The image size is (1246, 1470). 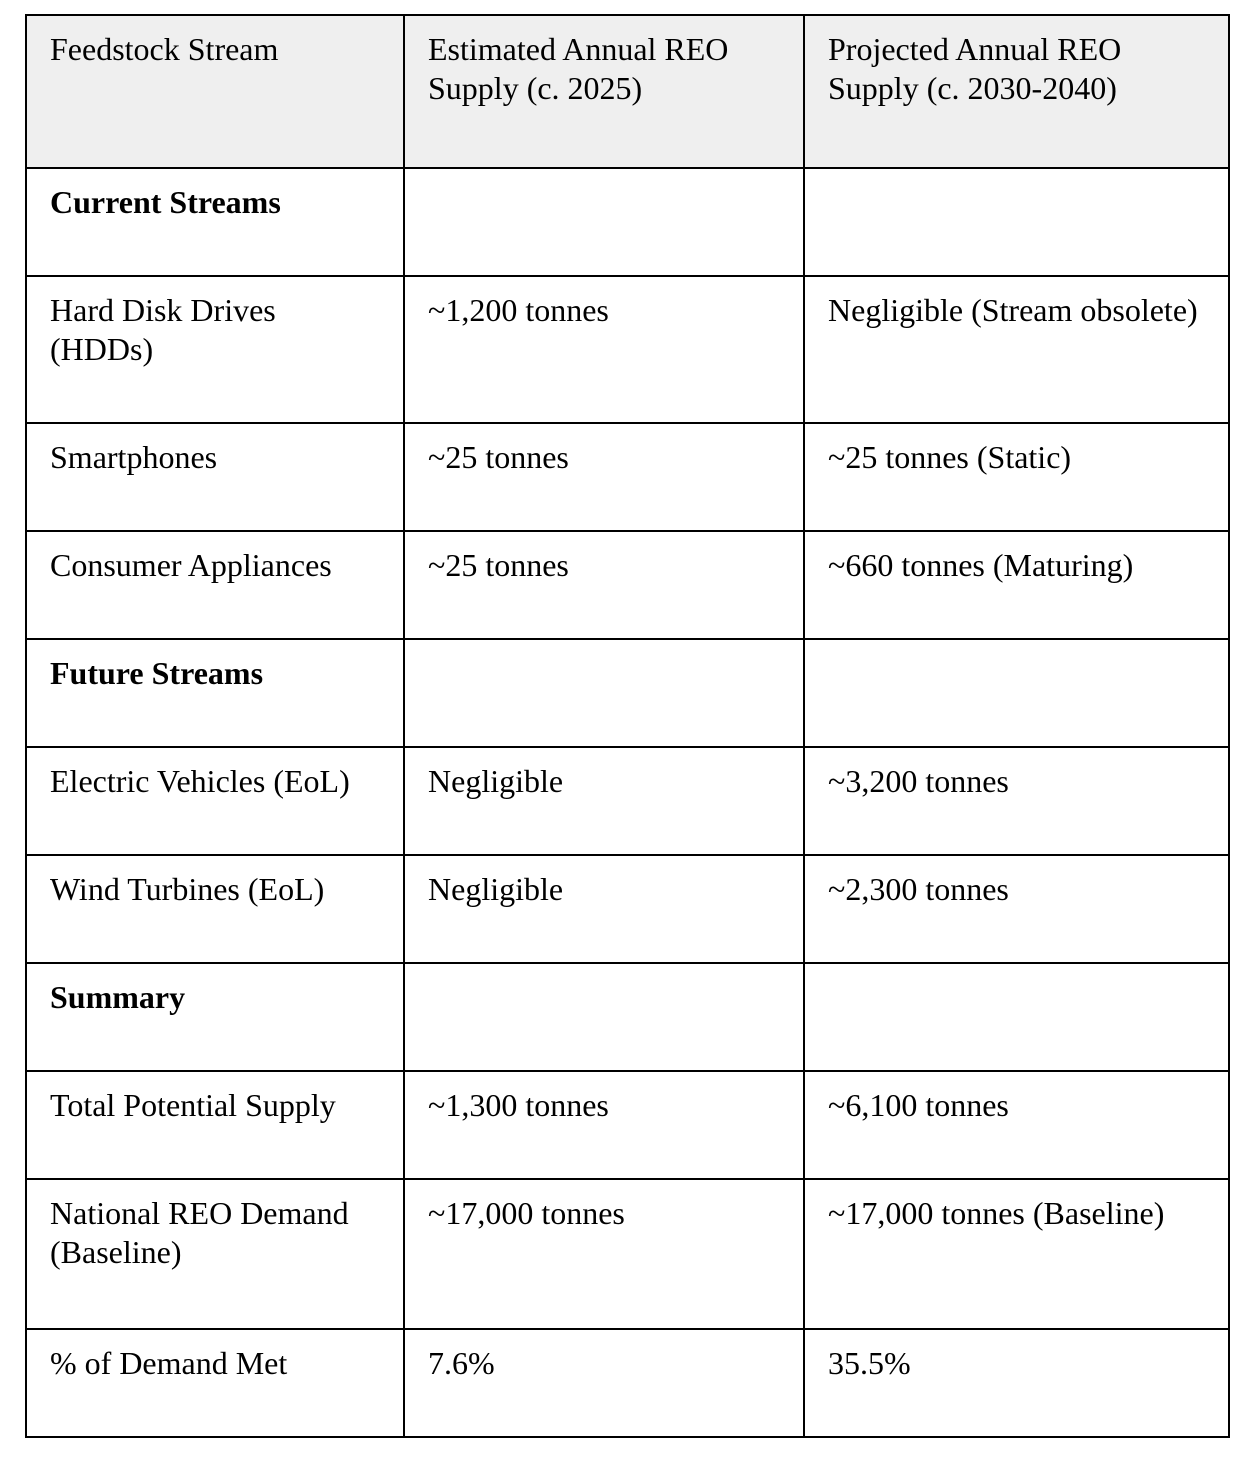 I want to click on projected-supply-cell: ~25 tonnes (Static), so click(x=1016, y=477).